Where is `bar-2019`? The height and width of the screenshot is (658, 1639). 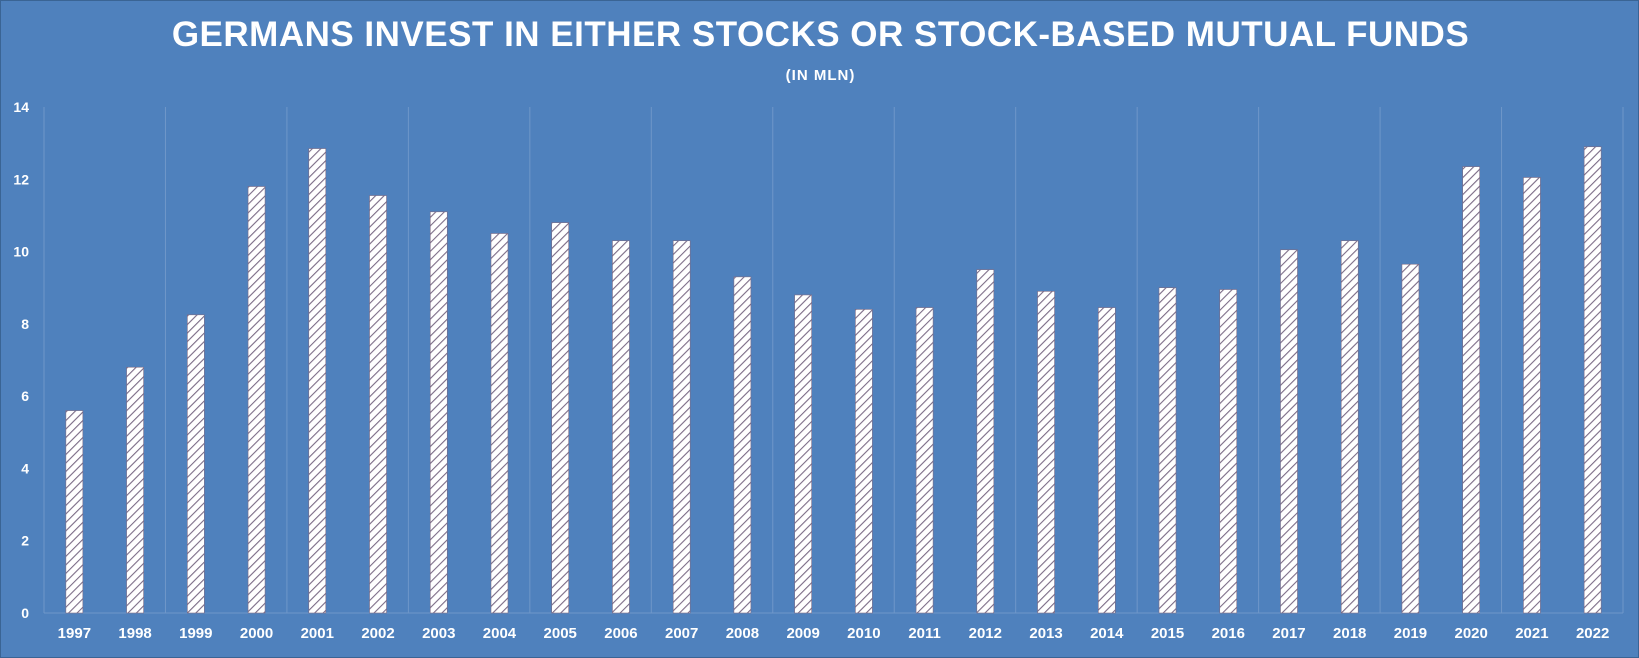 bar-2019 is located at coordinates (1410, 438).